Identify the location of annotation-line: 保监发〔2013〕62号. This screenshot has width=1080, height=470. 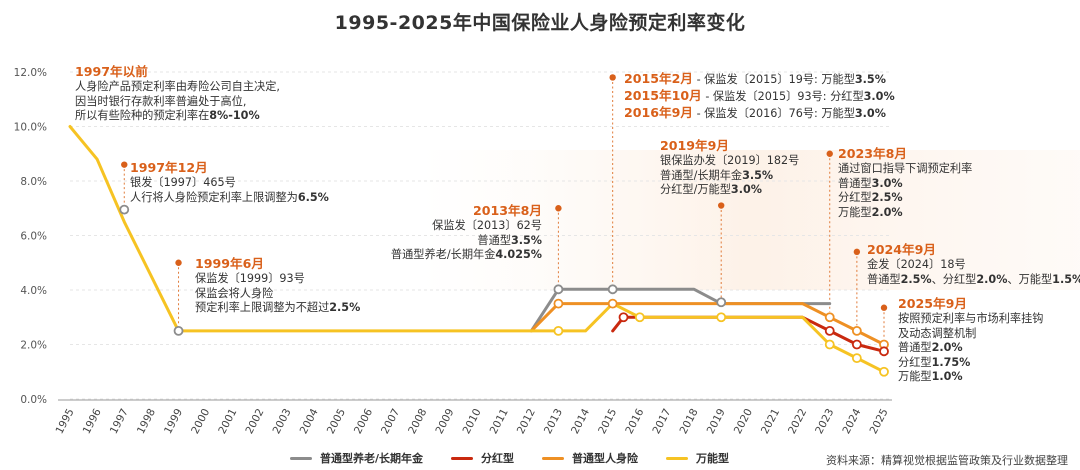
(466, 226).